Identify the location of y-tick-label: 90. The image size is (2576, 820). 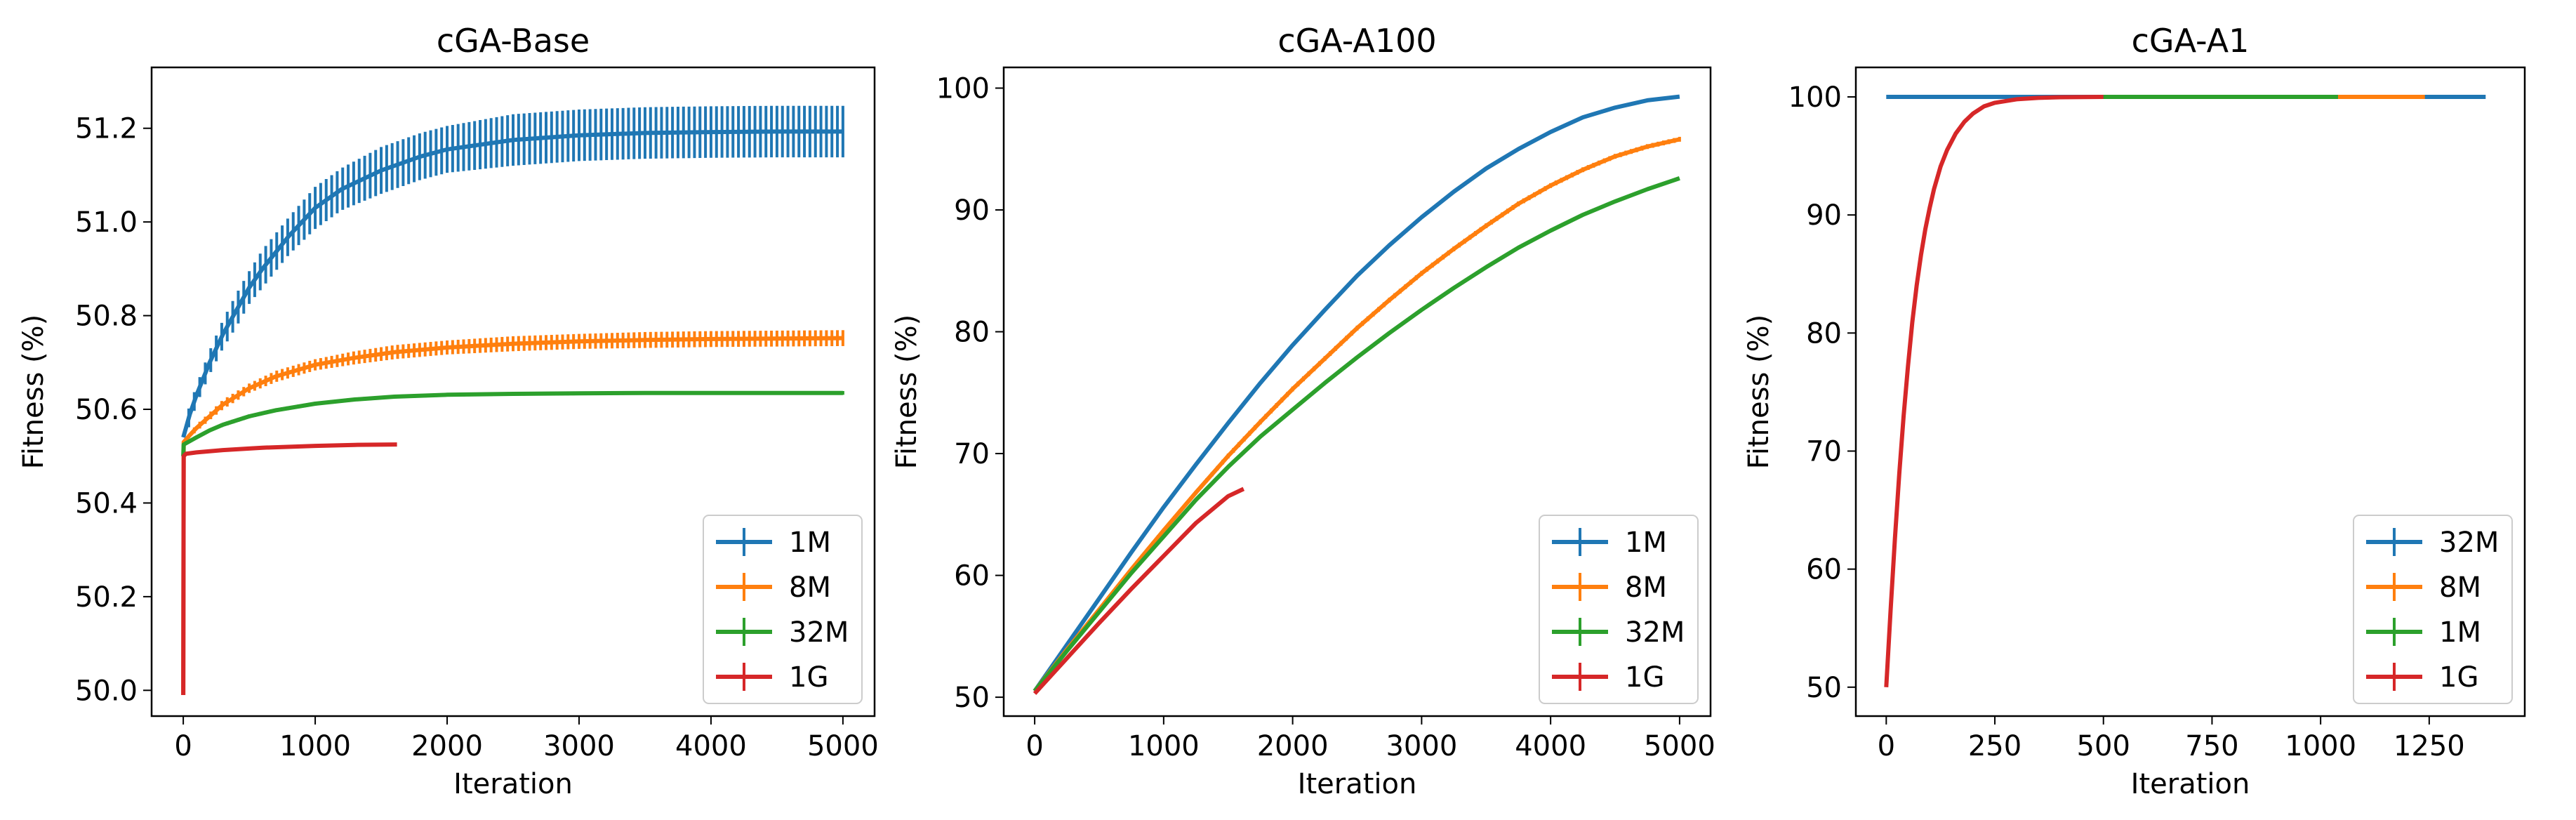
(1824, 215).